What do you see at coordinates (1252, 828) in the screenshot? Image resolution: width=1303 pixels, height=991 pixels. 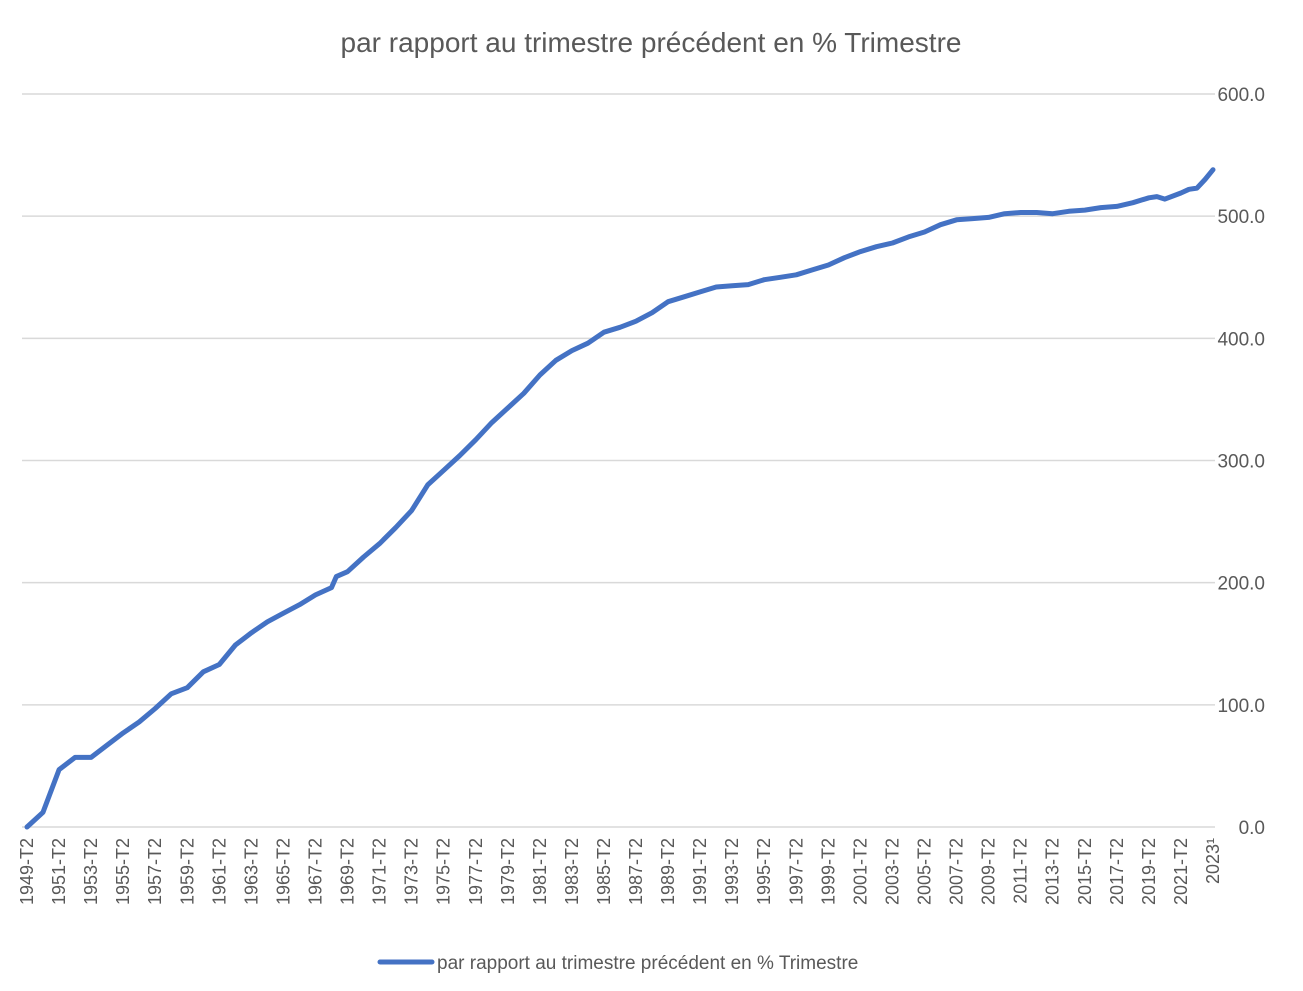 I see `y-tick-label: 0.0` at bounding box center [1252, 828].